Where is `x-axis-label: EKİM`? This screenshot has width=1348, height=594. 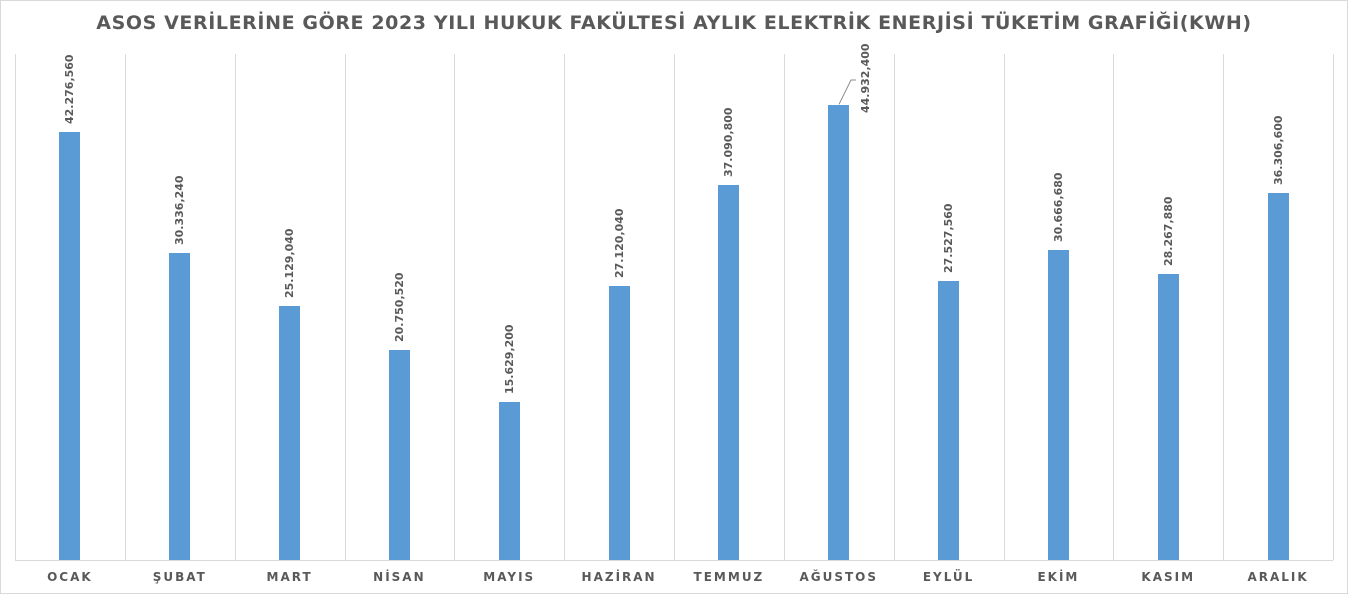
x-axis-label: EKİM is located at coordinates (1058, 577).